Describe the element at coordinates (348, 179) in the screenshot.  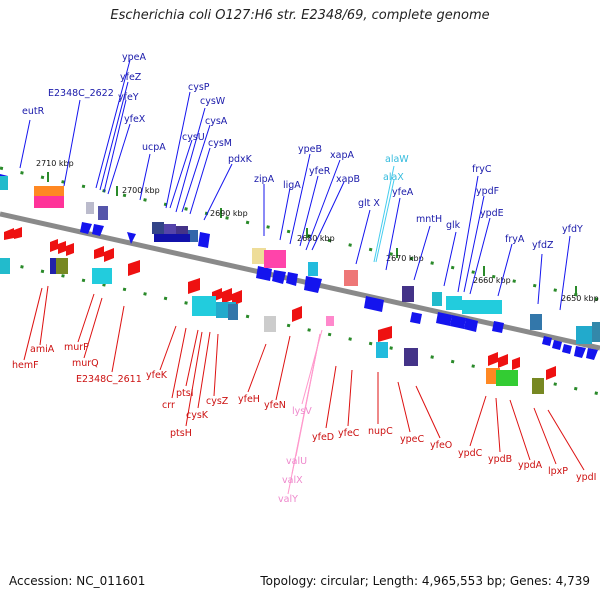
I see `gene-label: xapB` at that location.